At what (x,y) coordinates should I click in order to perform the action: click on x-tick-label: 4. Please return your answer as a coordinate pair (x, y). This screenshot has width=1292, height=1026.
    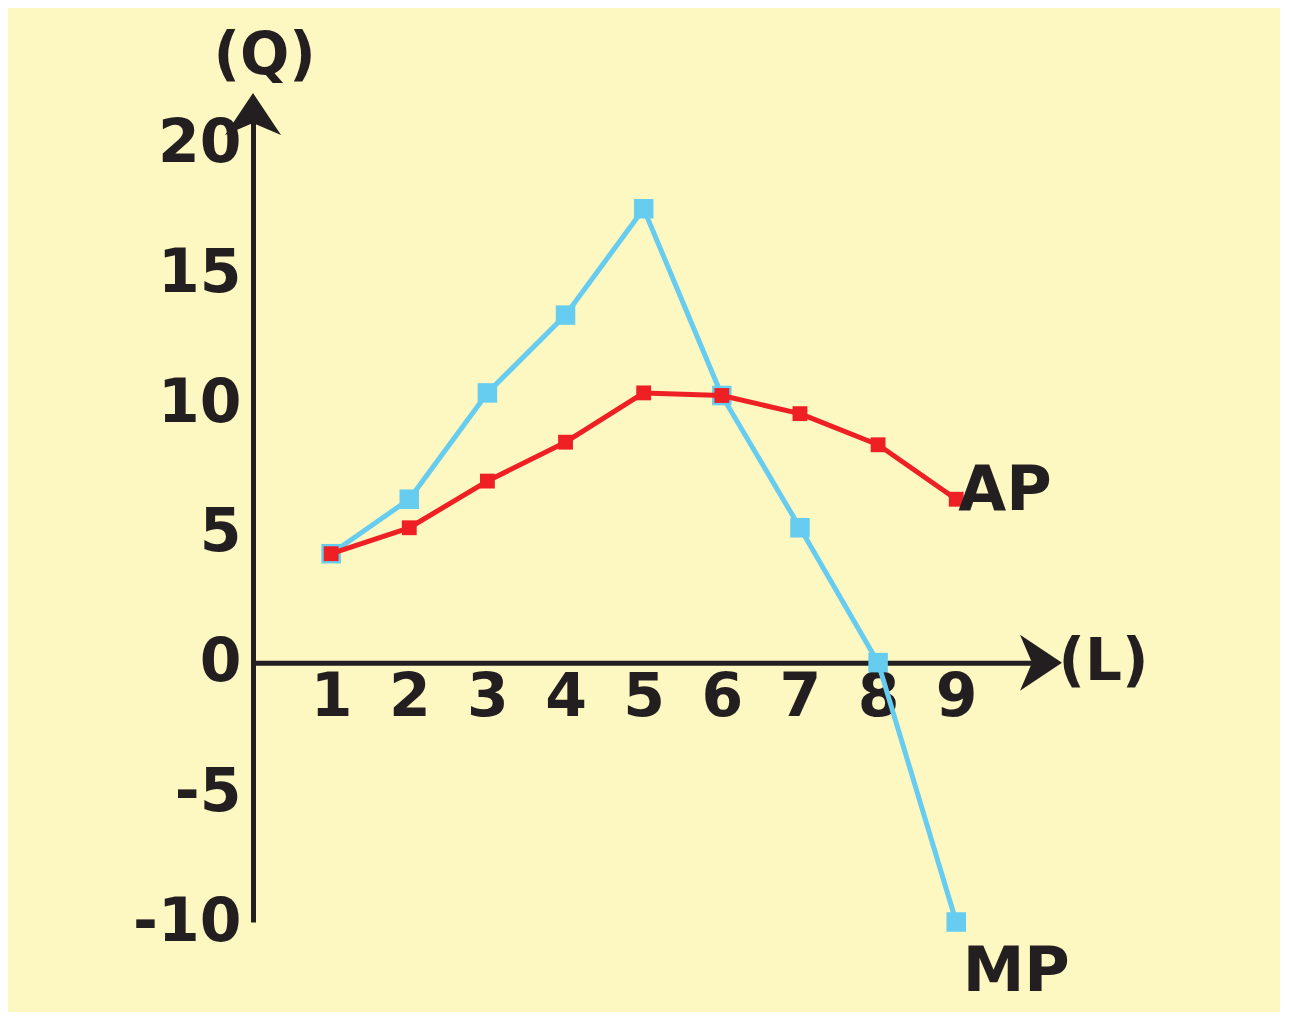
    Looking at the image, I should click on (566, 695).